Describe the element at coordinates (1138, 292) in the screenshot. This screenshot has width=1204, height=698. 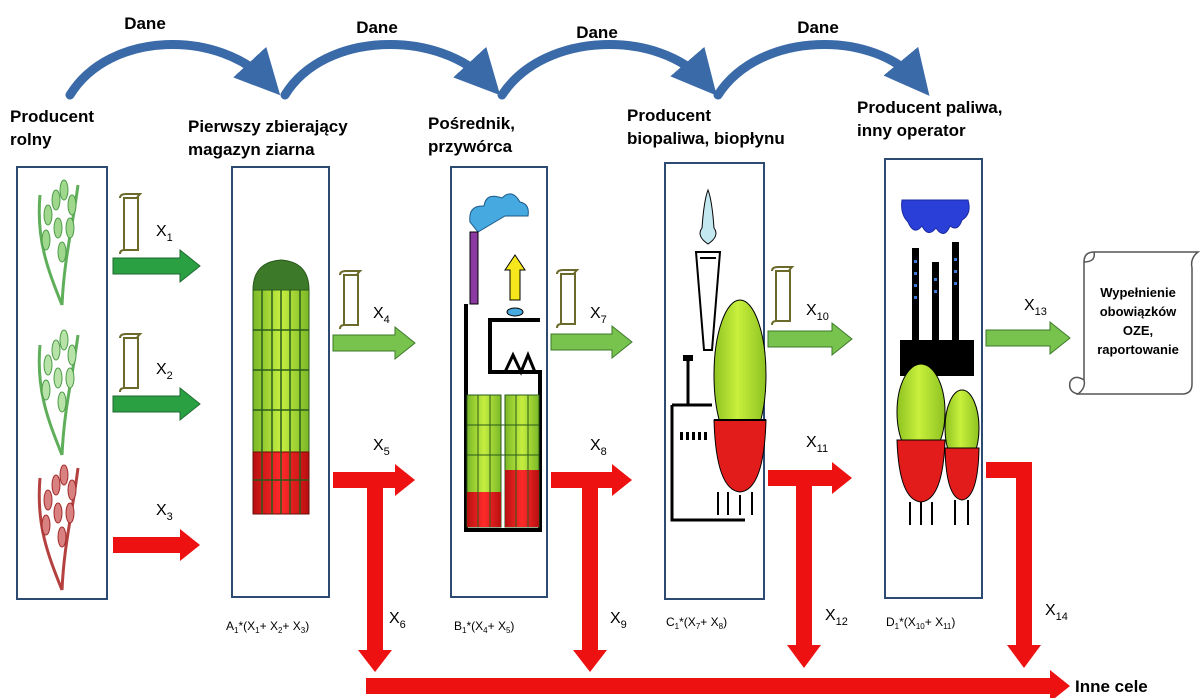
I see `scroll-text: Wypełnienie` at that location.